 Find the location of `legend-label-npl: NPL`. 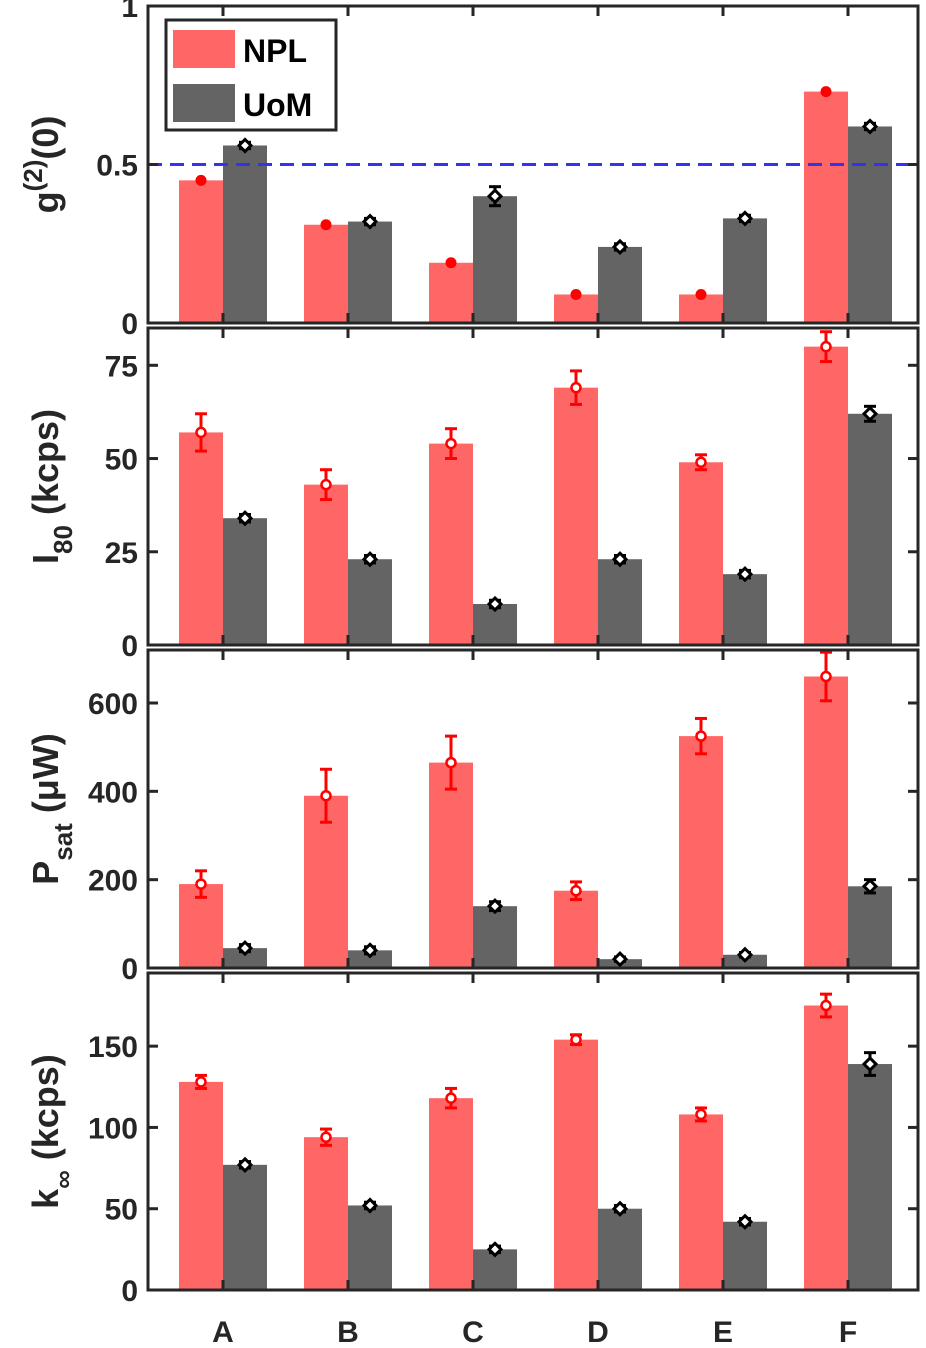

legend-label-npl: NPL is located at coordinates (275, 51).